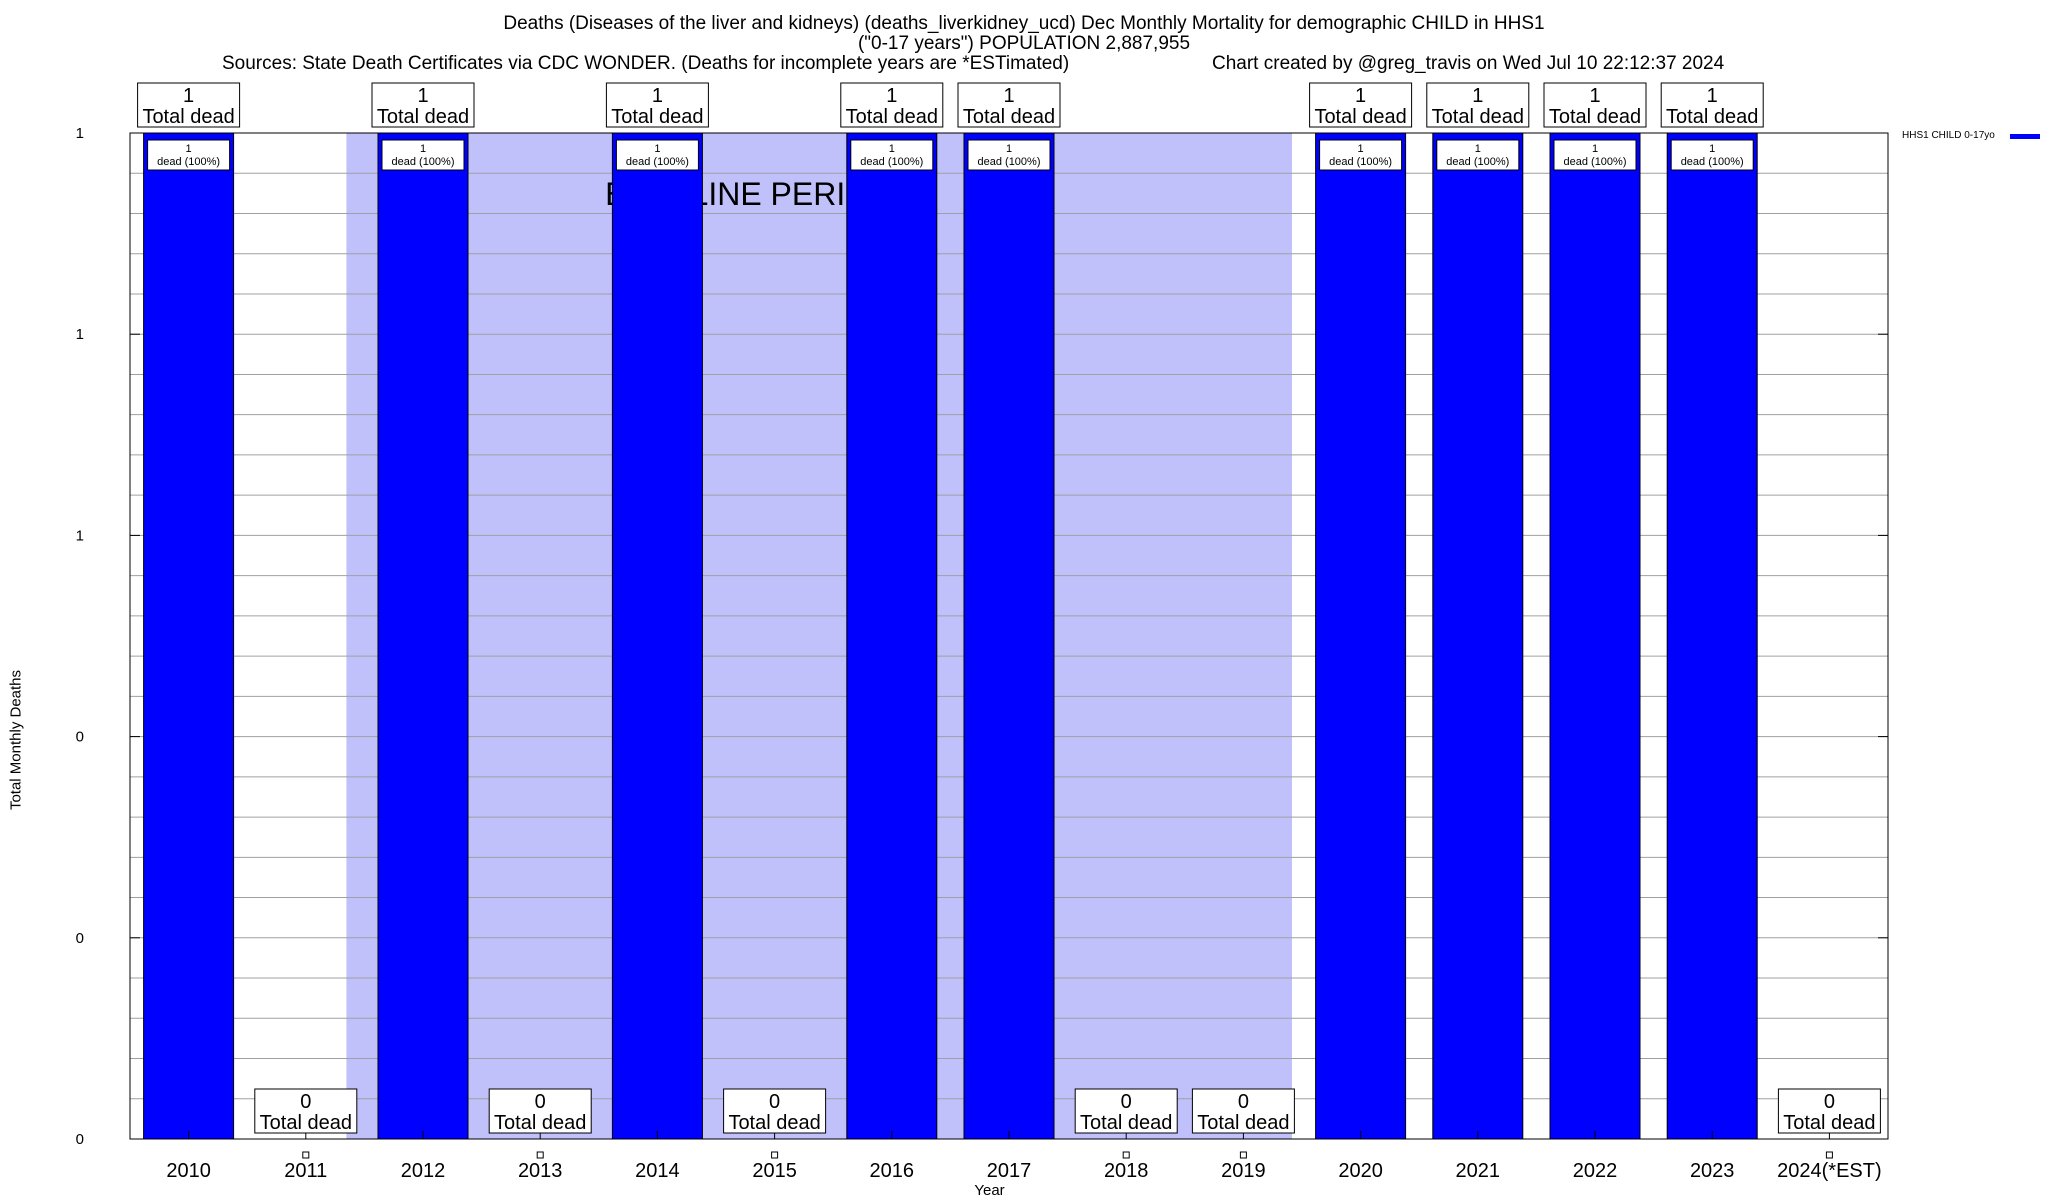 This screenshot has width=2048, height=1200. Describe the element at coordinates (305, 1171) in the screenshot. I see `x-tick-label: 2011` at that location.